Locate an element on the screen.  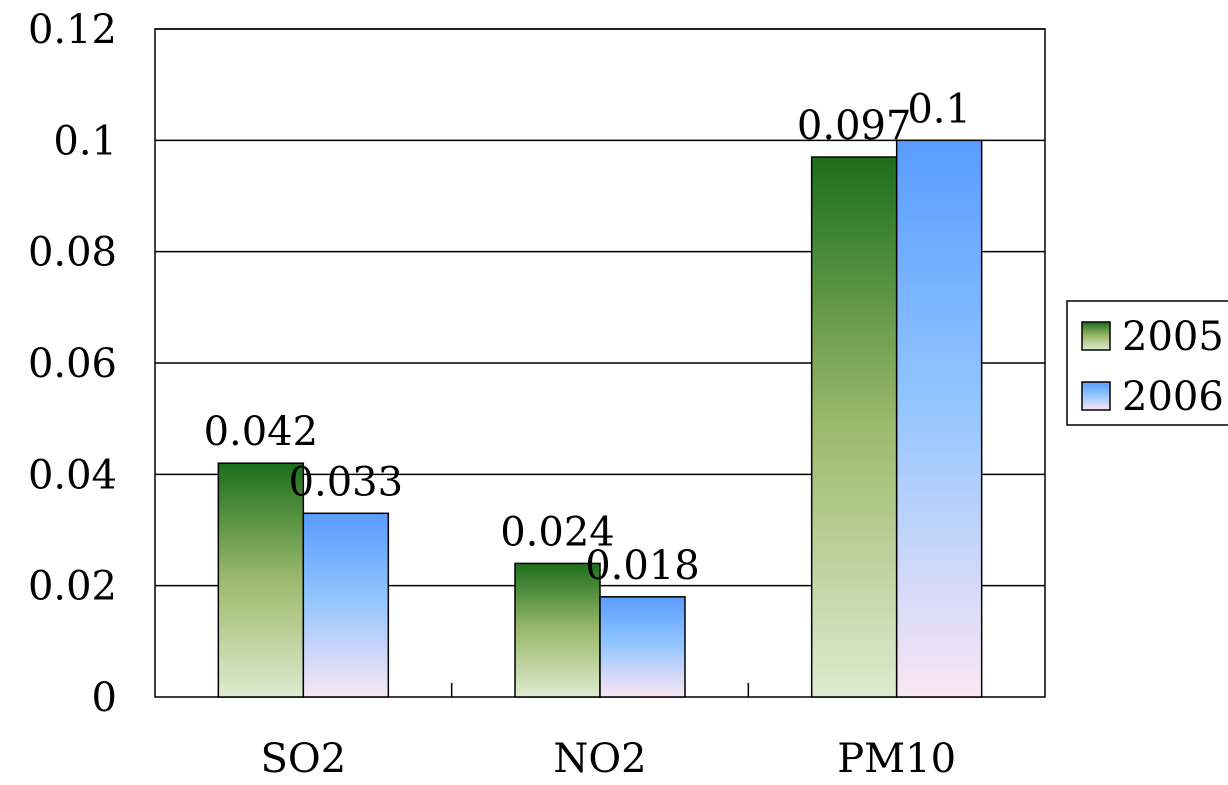
y-tick-label: 0.02 is located at coordinates (72, 587).